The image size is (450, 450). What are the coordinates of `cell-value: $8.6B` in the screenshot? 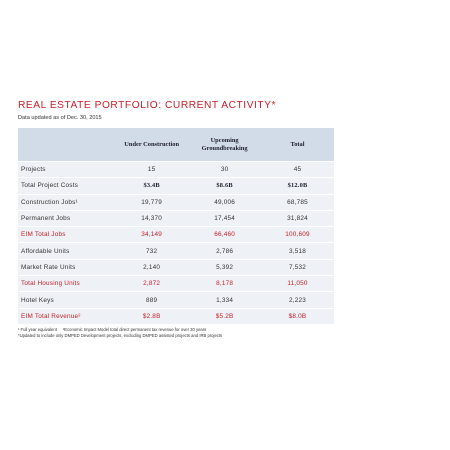 It's located at (224, 186).